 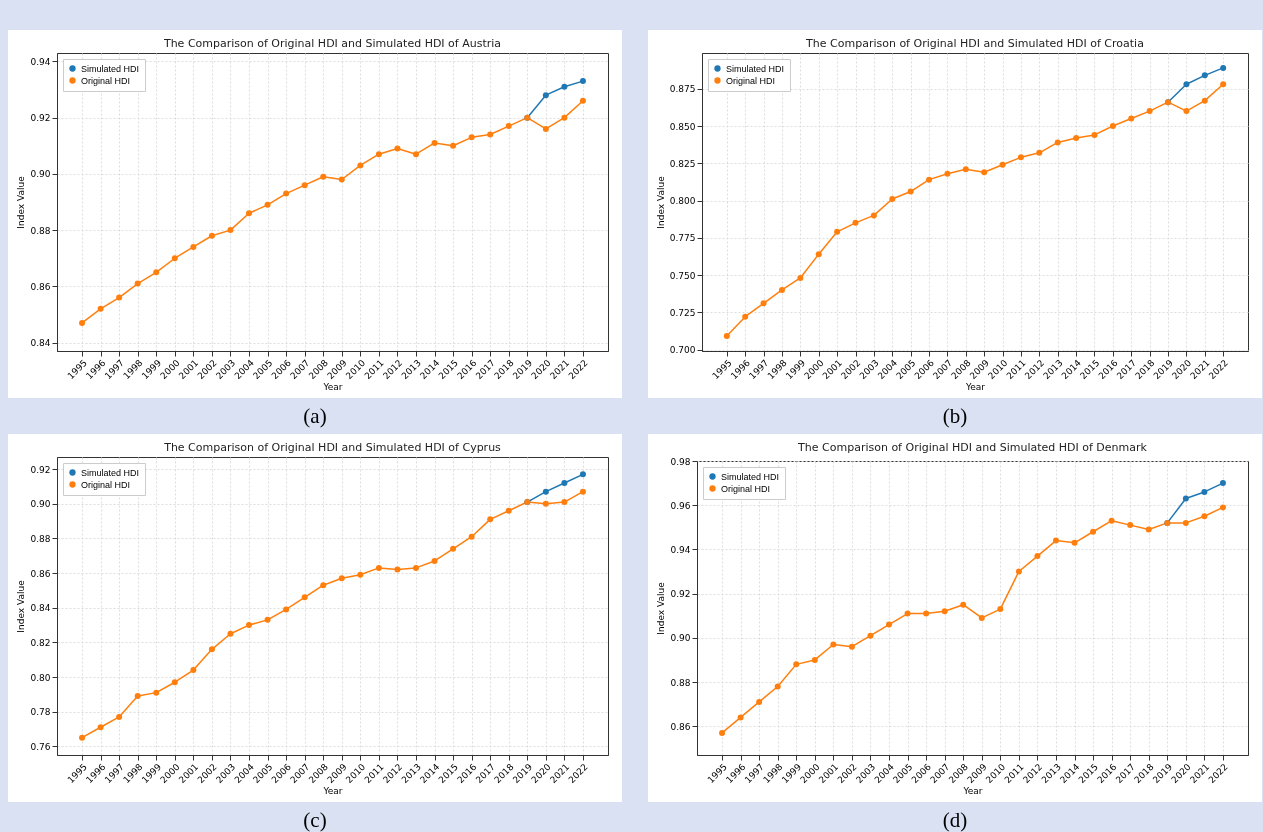 What do you see at coordinates (682, 89) in the screenshot?
I see `y-tick-label: 0.875` at bounding box center [682, 89].